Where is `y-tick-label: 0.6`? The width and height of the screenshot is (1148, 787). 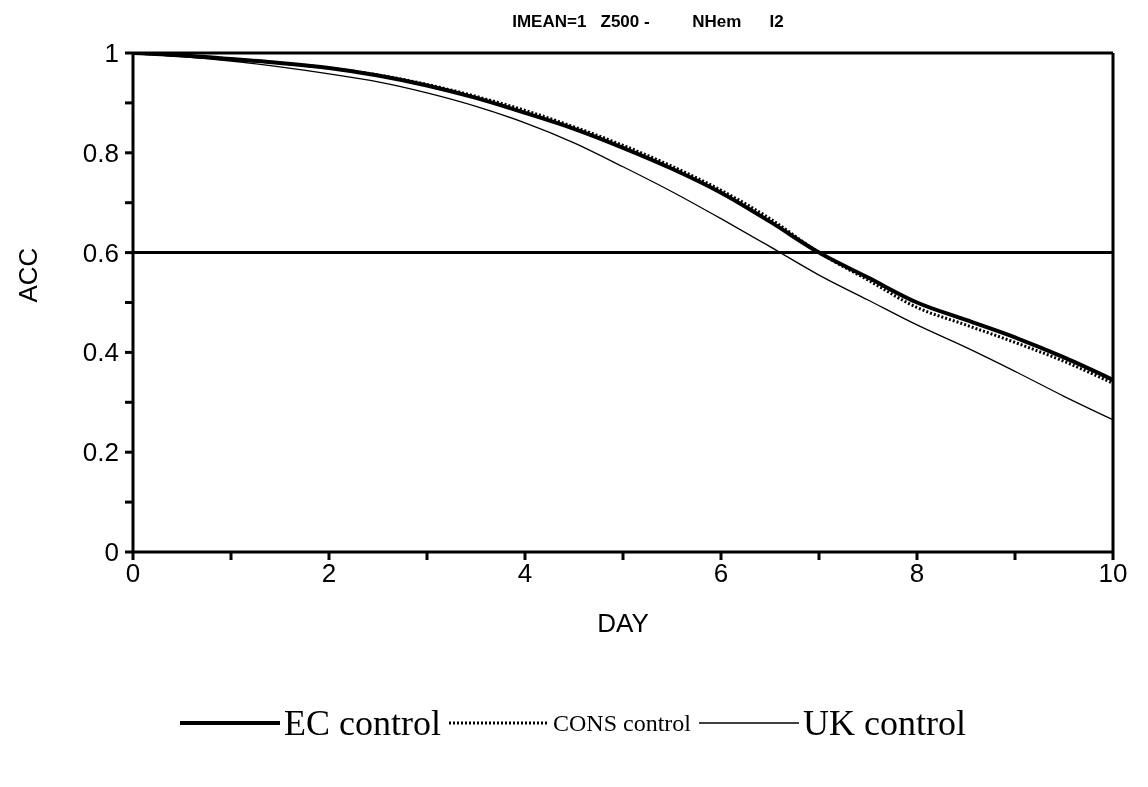 y-tick-label: 0.6 is located at coordinates (100, 252).